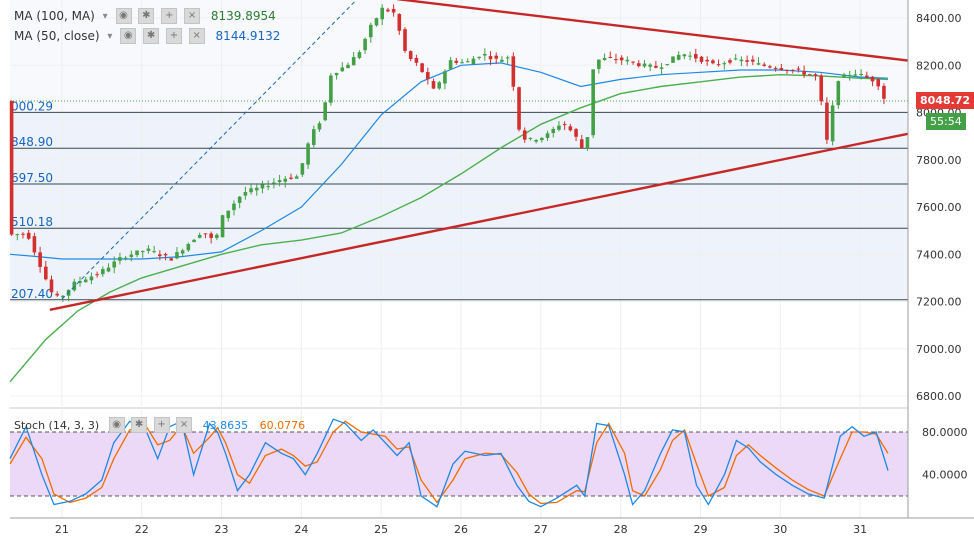 The image size is (974, 538). What do you see at coordinates (939, 65) in the screenshot?
I see `price-tick-label: 8200.00` at bounding box center [939, 65].